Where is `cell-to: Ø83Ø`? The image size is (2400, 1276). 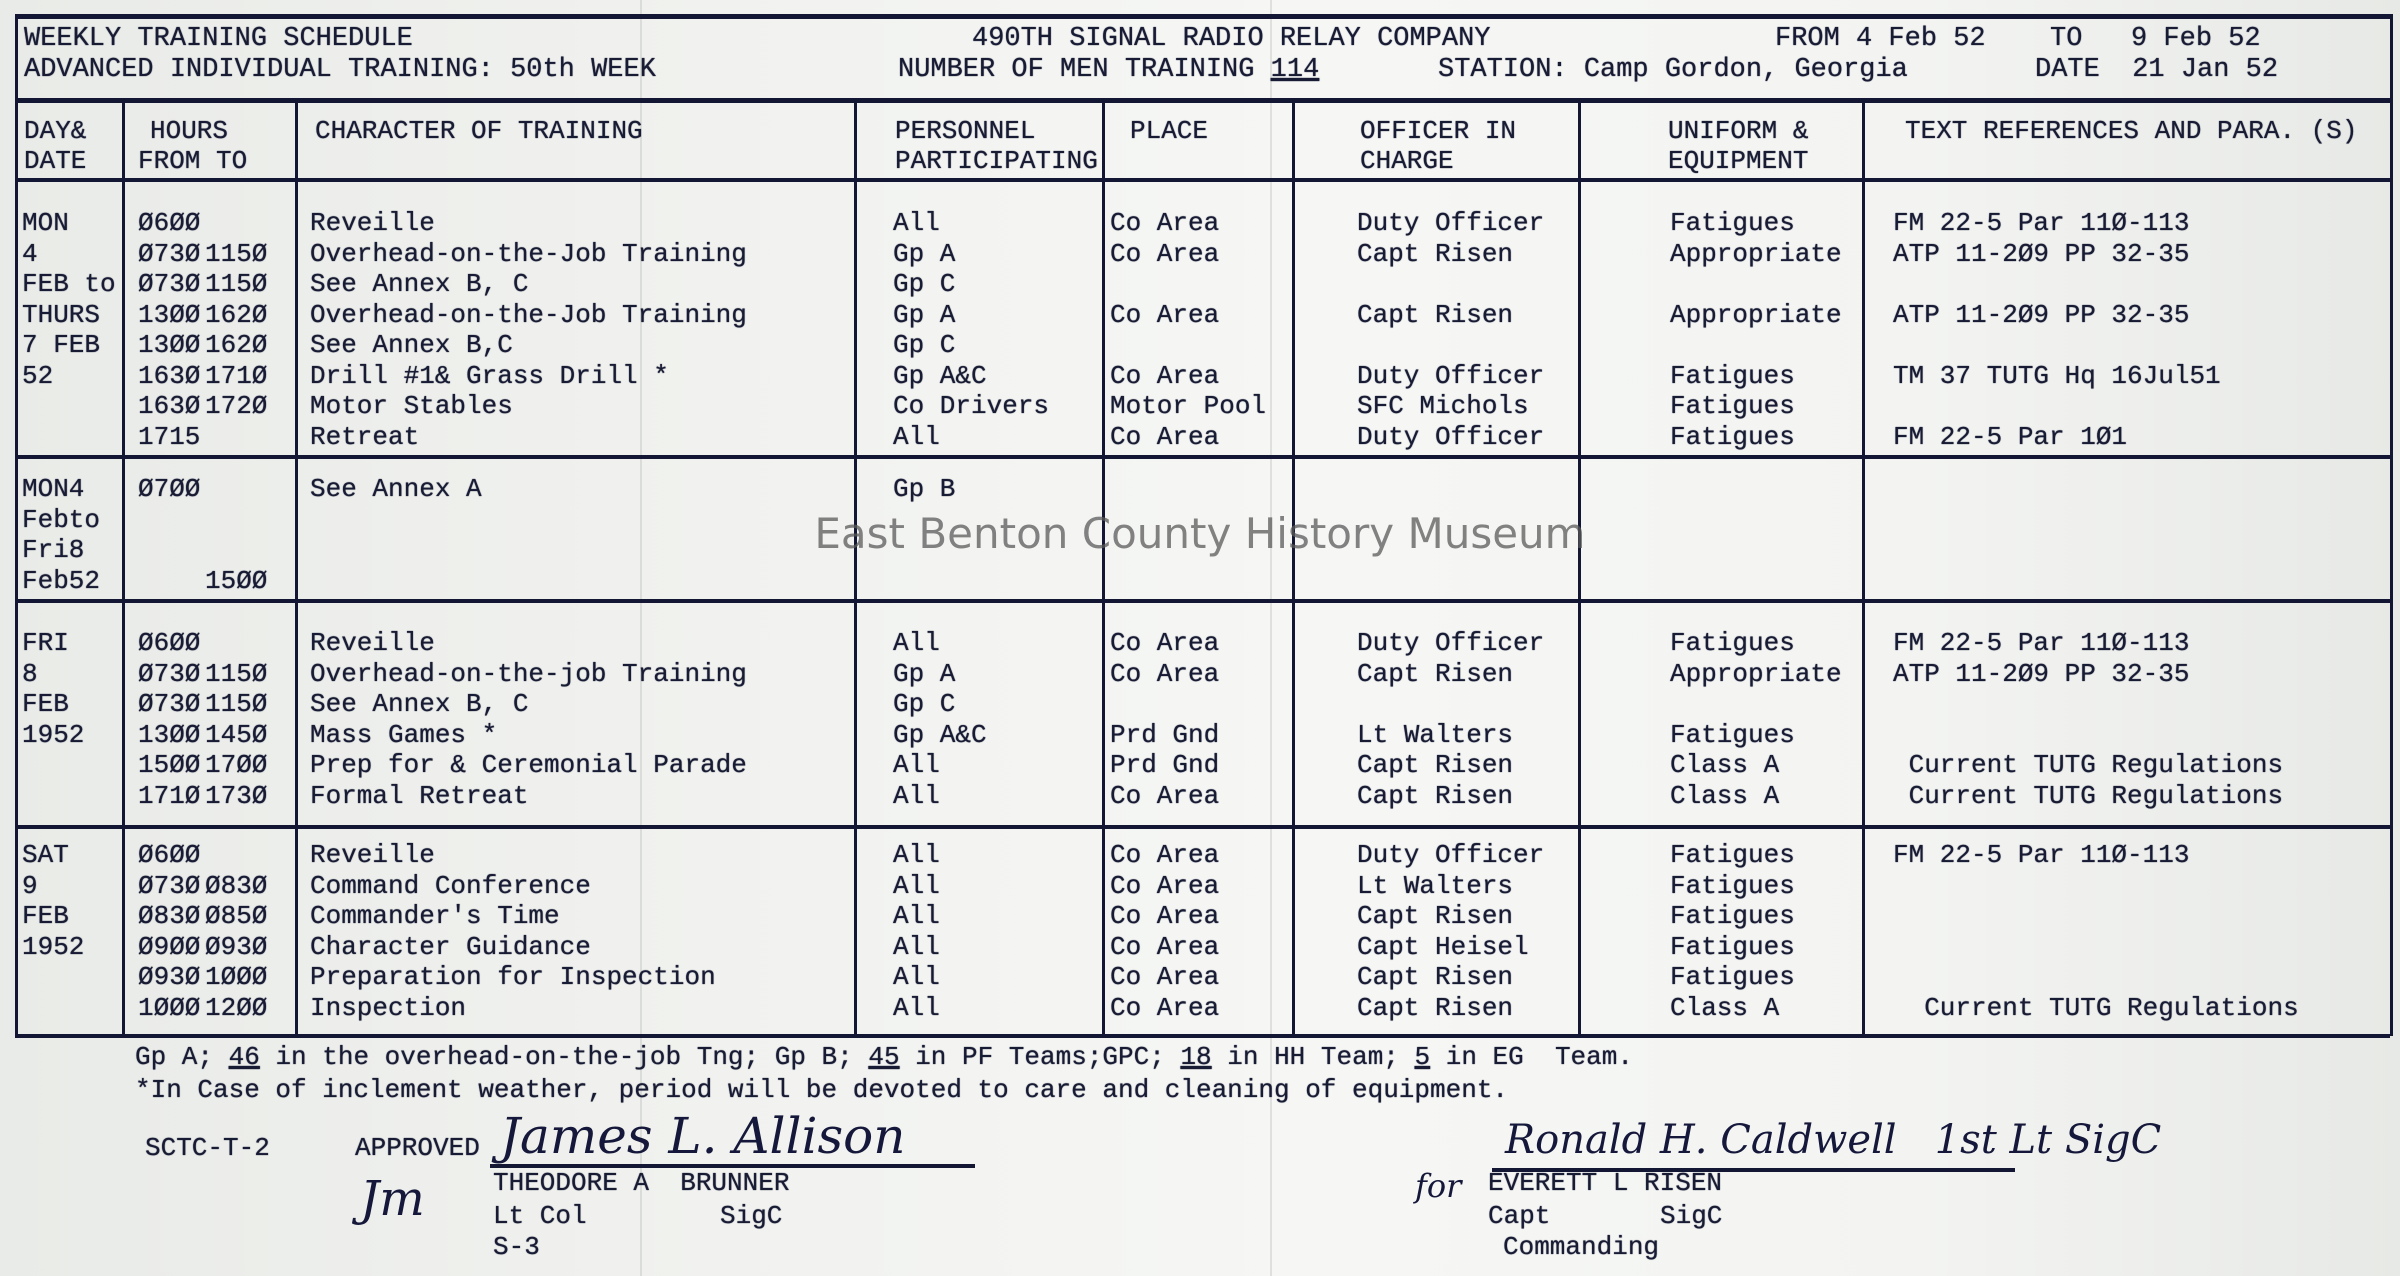
cell-to: Ø83Ø is located at coordinates (236, 885).